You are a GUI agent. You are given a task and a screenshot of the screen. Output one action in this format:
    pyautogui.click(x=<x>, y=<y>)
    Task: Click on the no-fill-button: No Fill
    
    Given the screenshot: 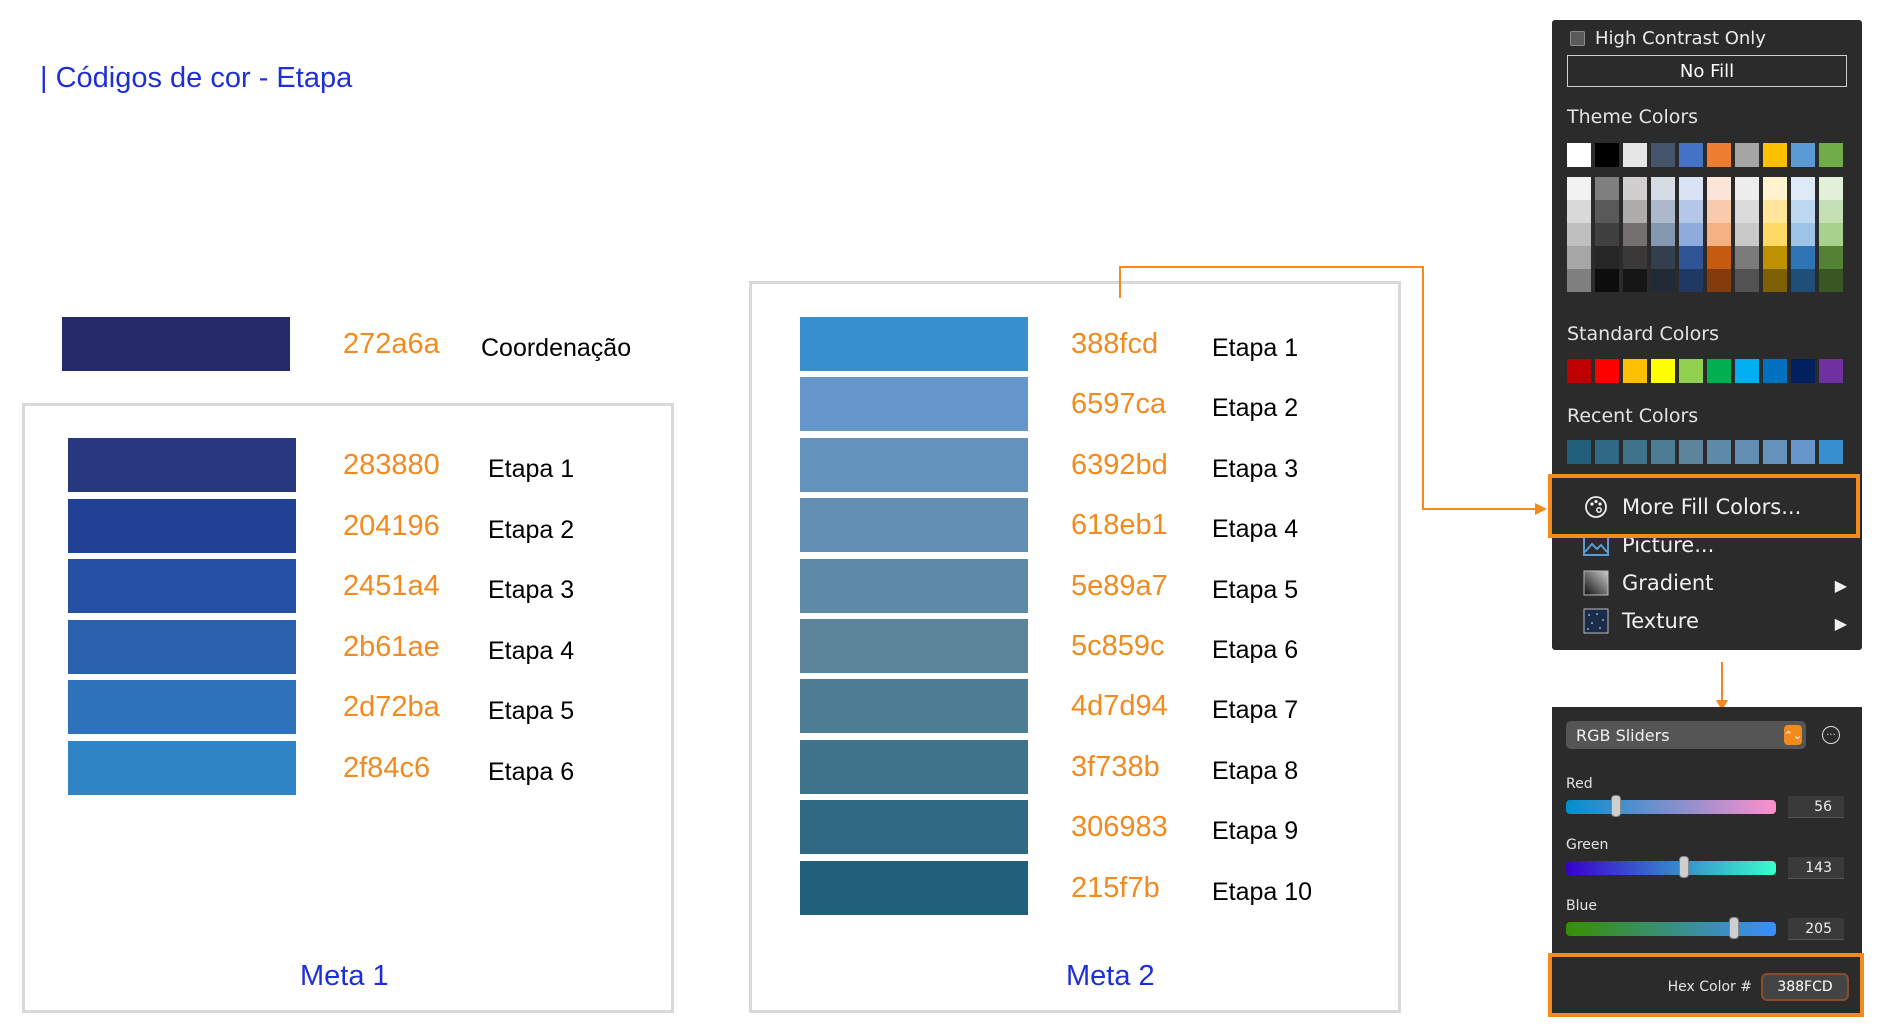 What is the action you would take?
    pyautogui.click(x=1707, y=71)
    